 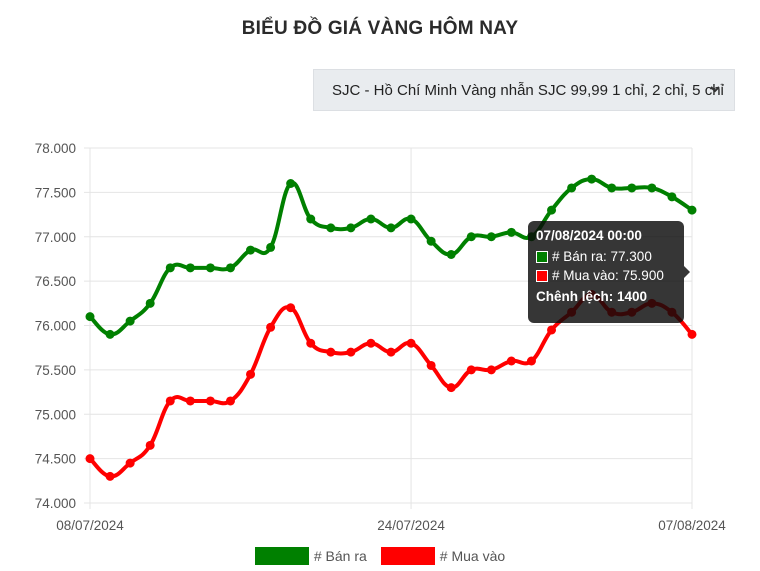 What do you see at coordinates (542, 275) in the screenshot?
I see `tooltip-swatch-mua-vao` at bounding box center [542, 275].